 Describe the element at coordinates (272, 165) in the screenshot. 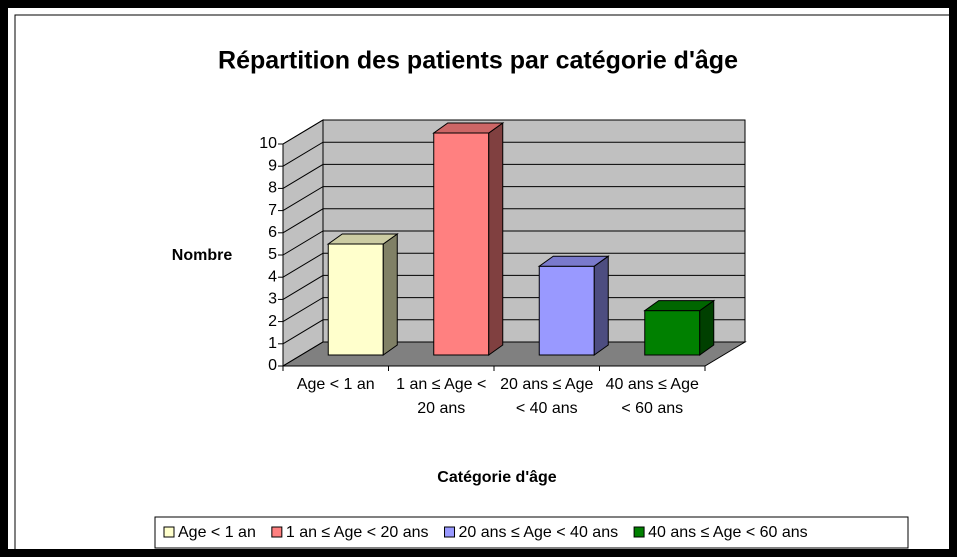

I see `y-tick-label: 9` at that location.